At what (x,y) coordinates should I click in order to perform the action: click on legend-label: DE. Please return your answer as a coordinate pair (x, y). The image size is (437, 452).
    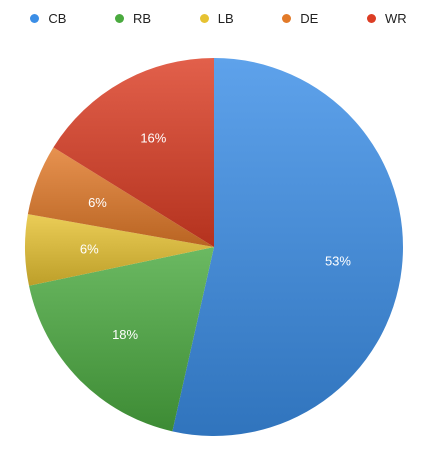
    Looking at the image, I should click on (309, 18).